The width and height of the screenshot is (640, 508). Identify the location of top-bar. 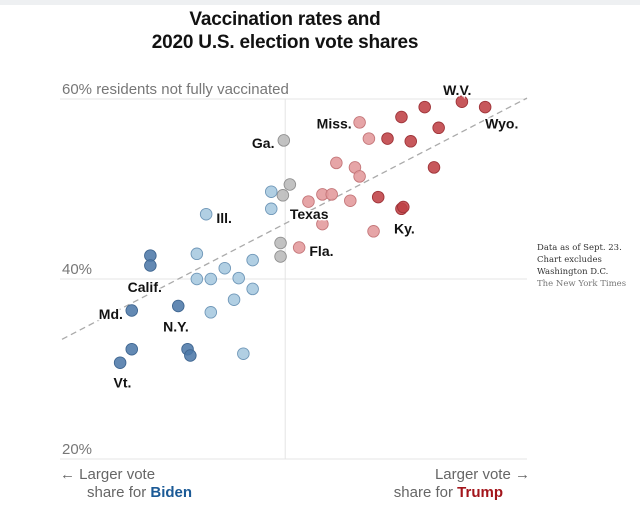
(320, 2).